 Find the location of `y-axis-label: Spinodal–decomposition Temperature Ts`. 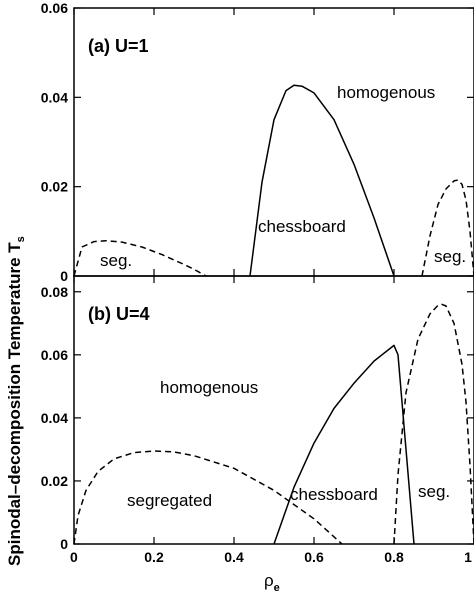

y-axis-label: Spinodal–decomposition Temperature Ts is located at coordinates (16, 401).